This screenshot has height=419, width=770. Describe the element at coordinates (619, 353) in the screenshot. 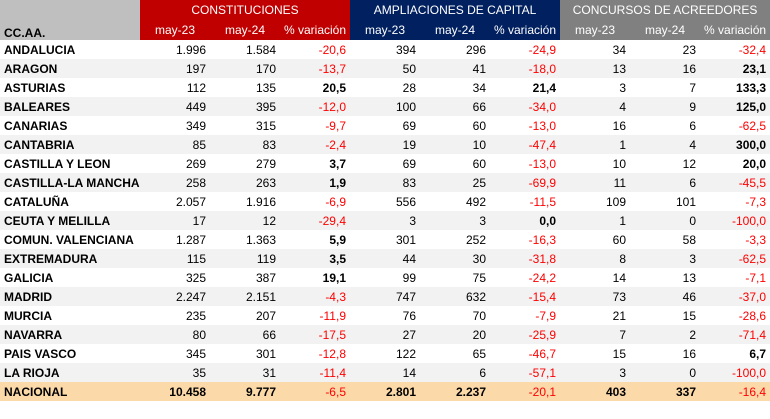

I see `value-cell: 15` at that location.